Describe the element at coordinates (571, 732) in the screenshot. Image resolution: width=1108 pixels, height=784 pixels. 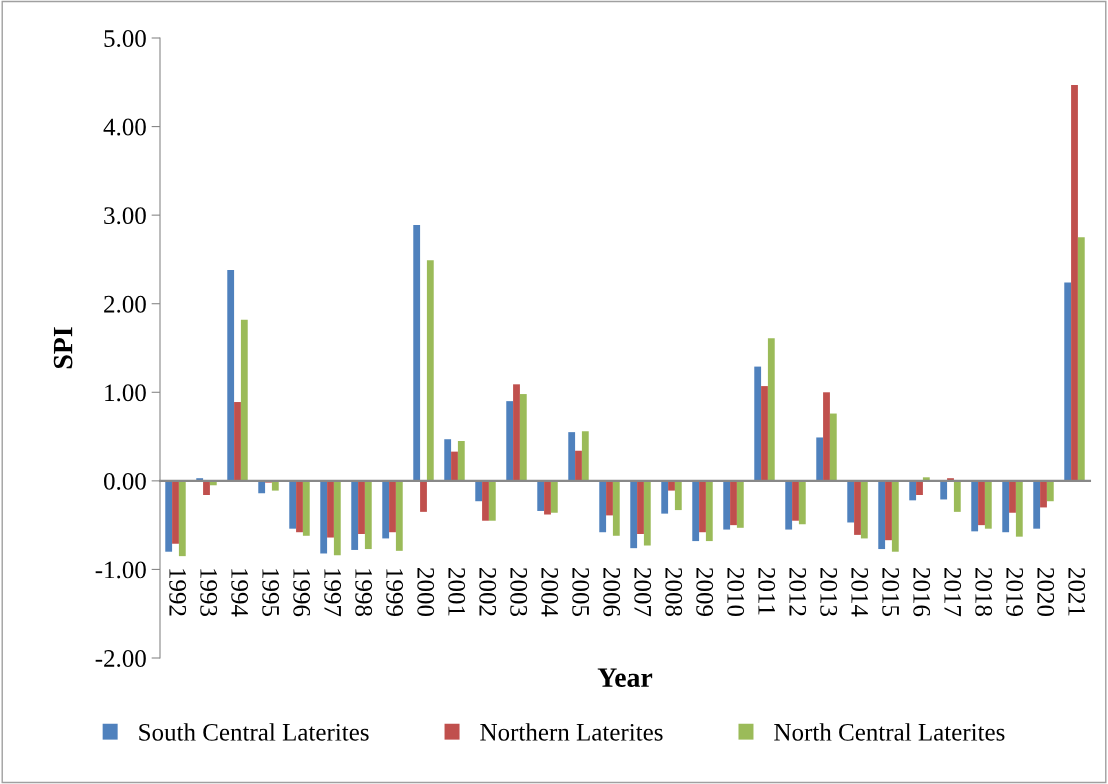
I see `legend-label: Northern Laterites` at that location.